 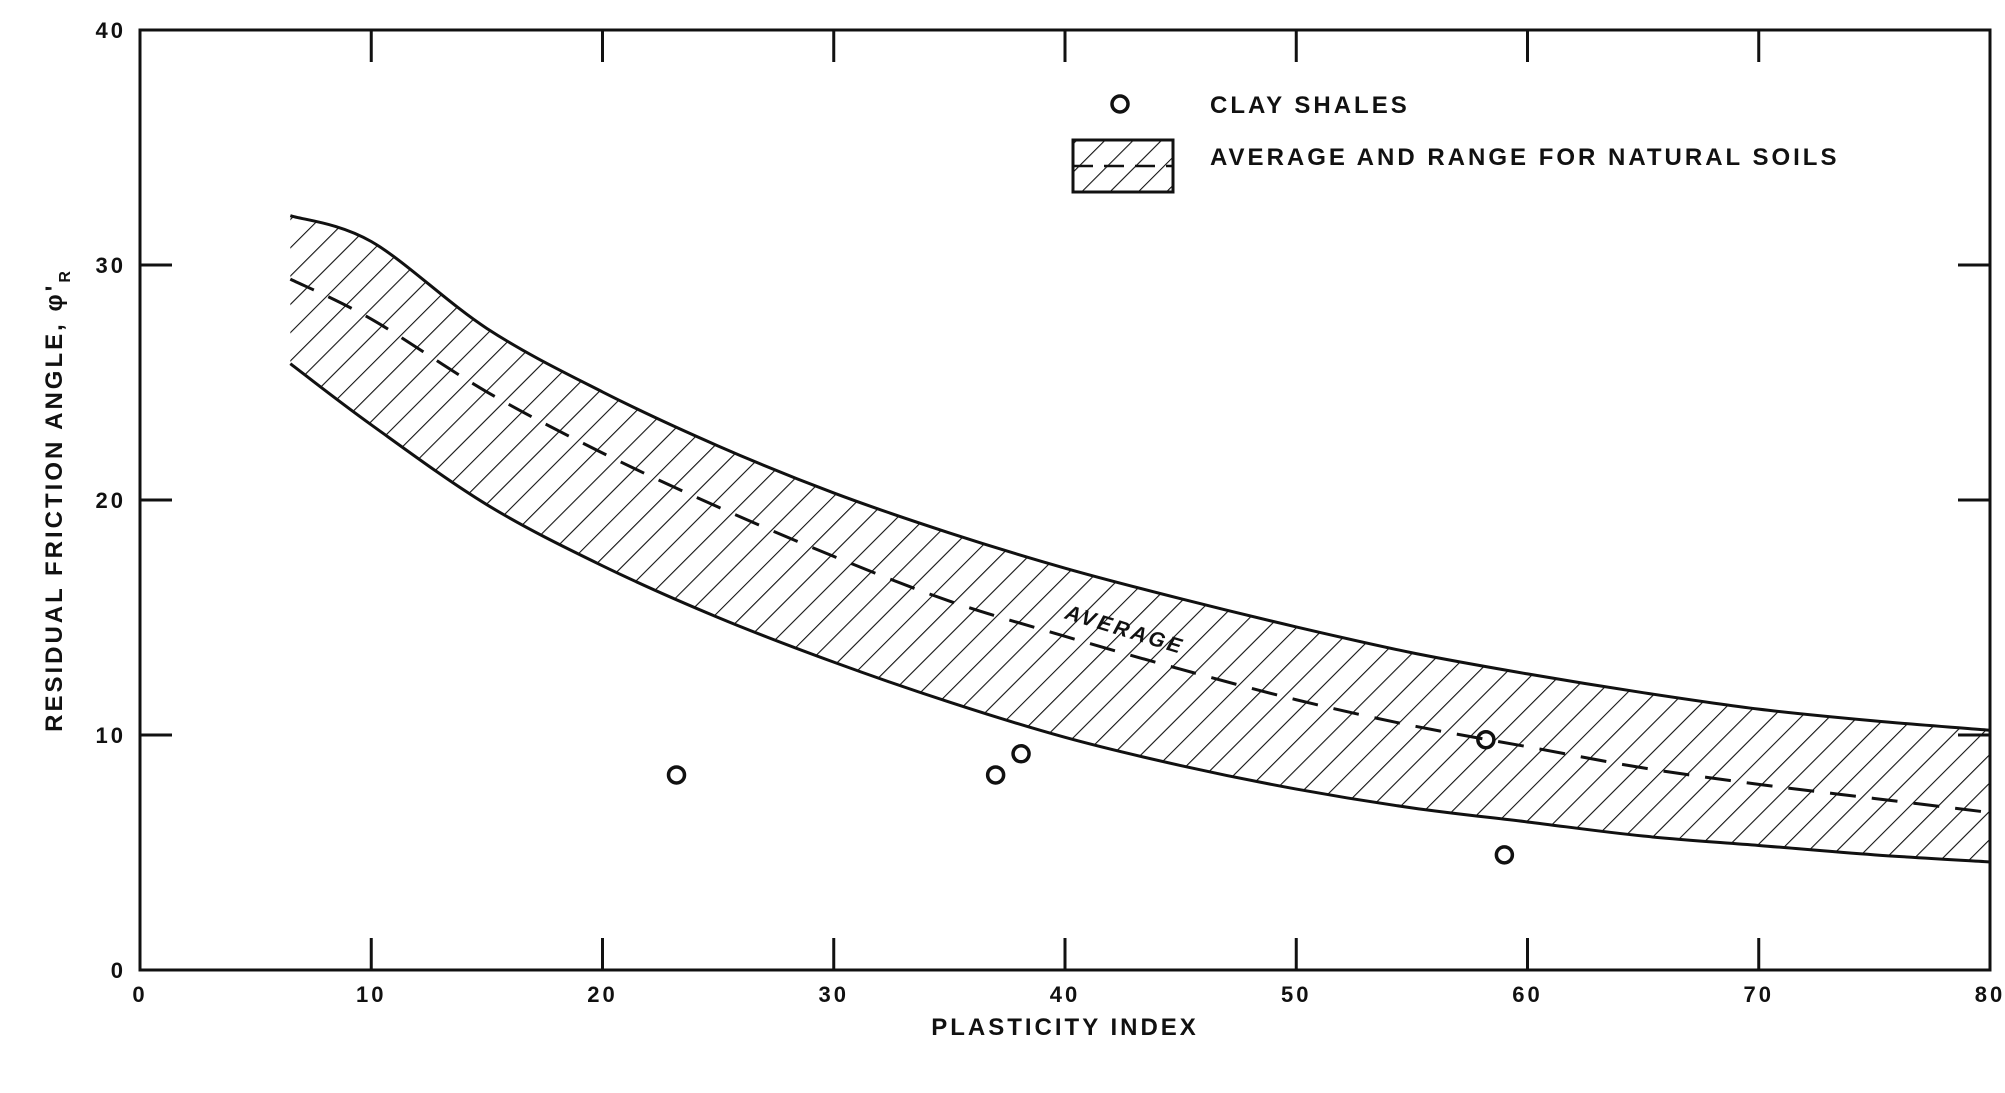 I want to click on x-tick-label: 50, so click(x=1296, y=994).